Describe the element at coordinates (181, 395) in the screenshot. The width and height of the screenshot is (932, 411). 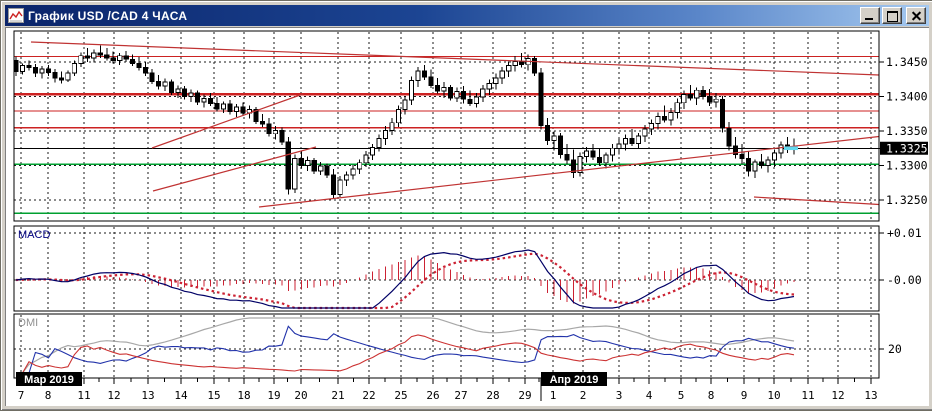
I see `date-axis-label: 14` at that location.